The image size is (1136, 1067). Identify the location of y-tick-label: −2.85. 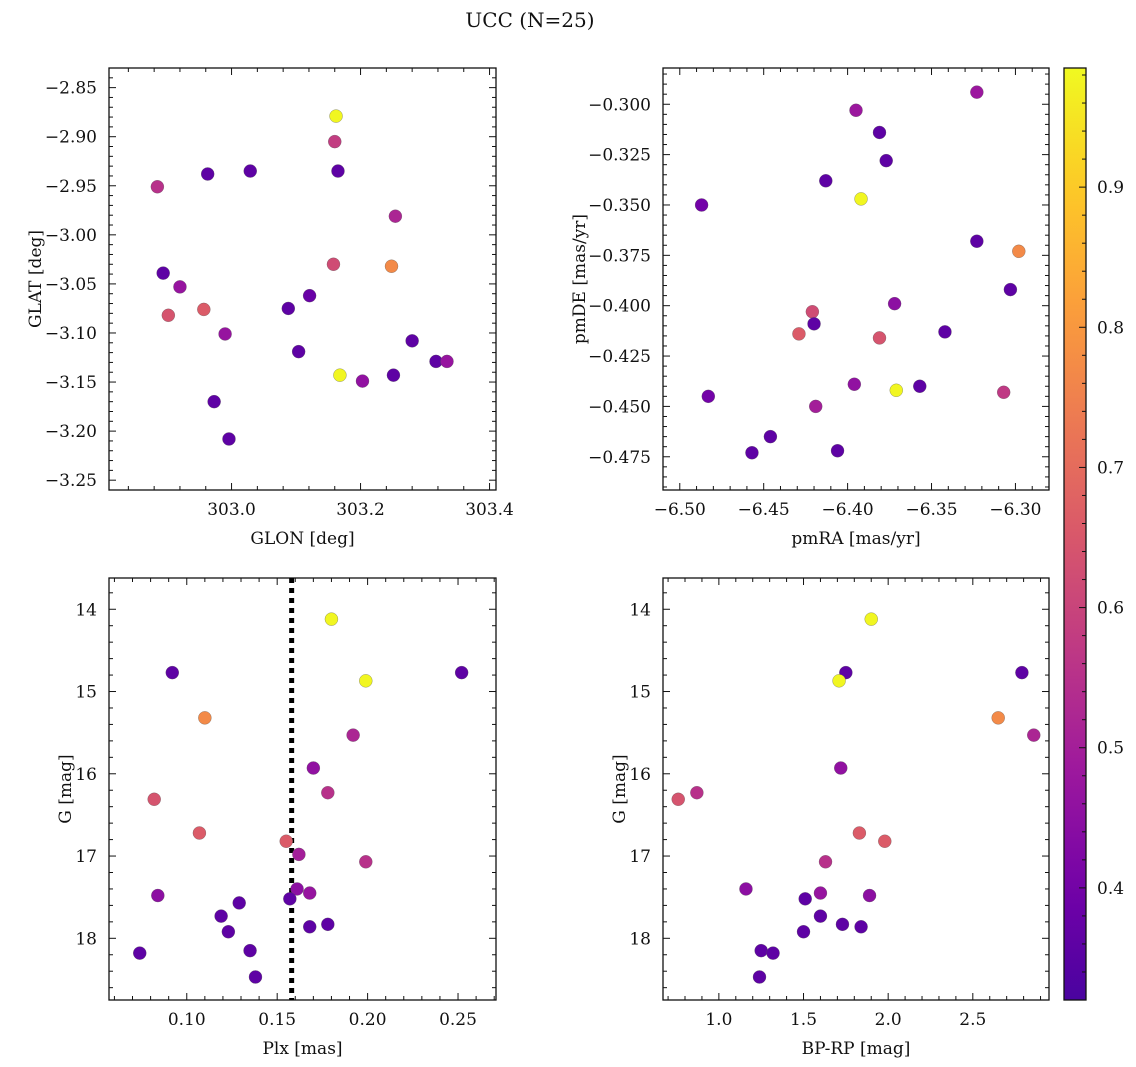
(71, 89).